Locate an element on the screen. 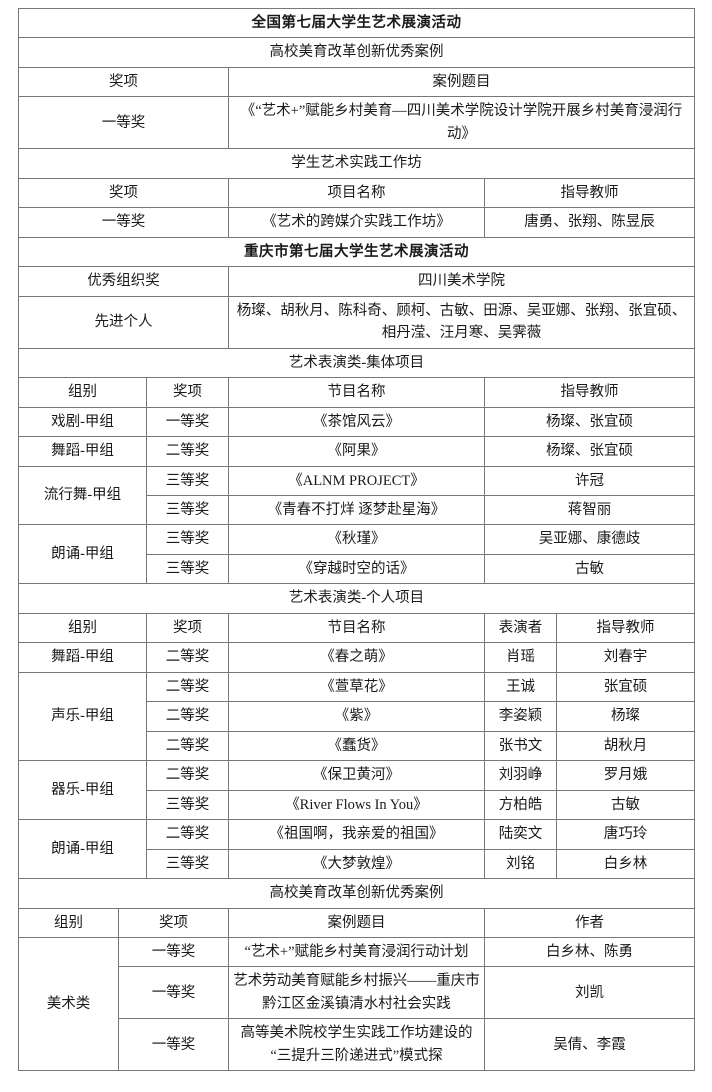 Image resolution: width=712 pixels, height=1092 pixels. cell-performer: 方柏皓 is located at coordinates (520, 805).